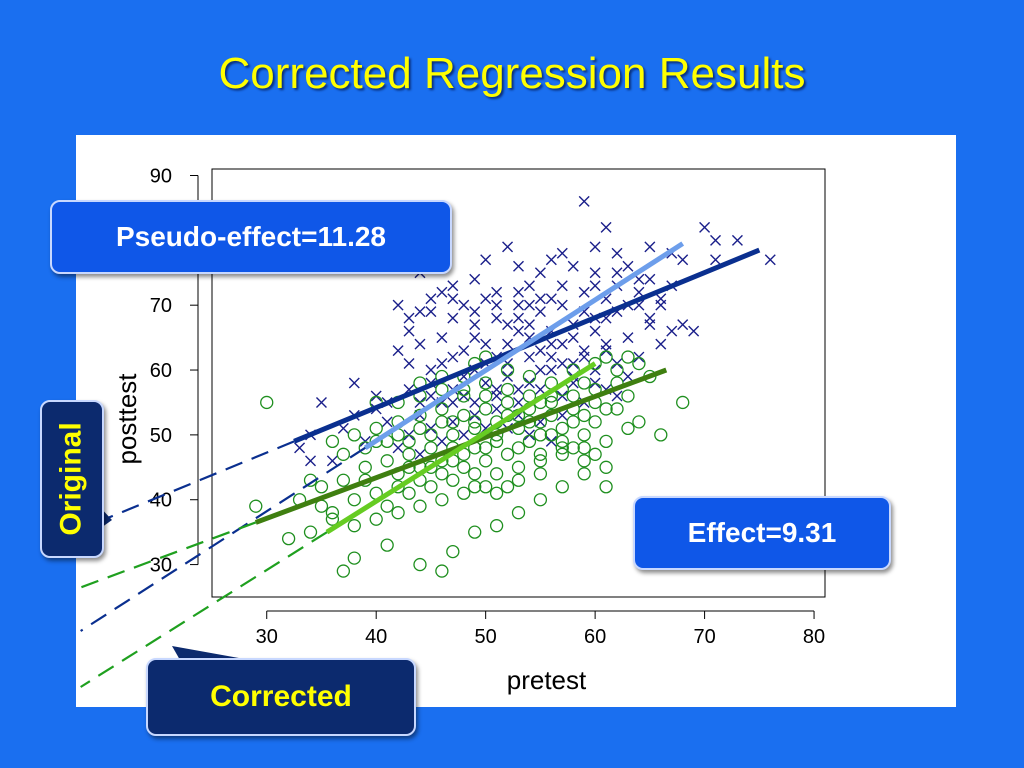  What do you see at coordinates (161, 566) in the screenshot?
I see `y-tick-label: 30` at bounding box center [161, 566].